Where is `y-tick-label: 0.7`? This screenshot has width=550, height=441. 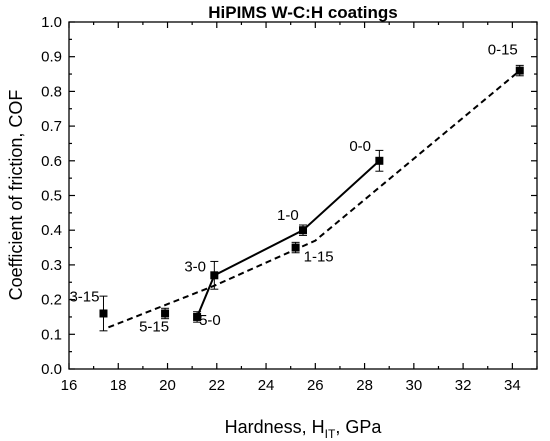
y-tick-label: 0.7 is located at coordinates (51, 126).